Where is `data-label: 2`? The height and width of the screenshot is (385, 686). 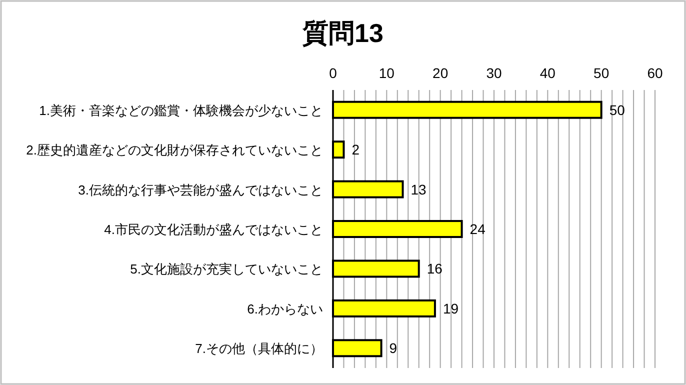 data-label: 2 is located at coordinates (356, 150).